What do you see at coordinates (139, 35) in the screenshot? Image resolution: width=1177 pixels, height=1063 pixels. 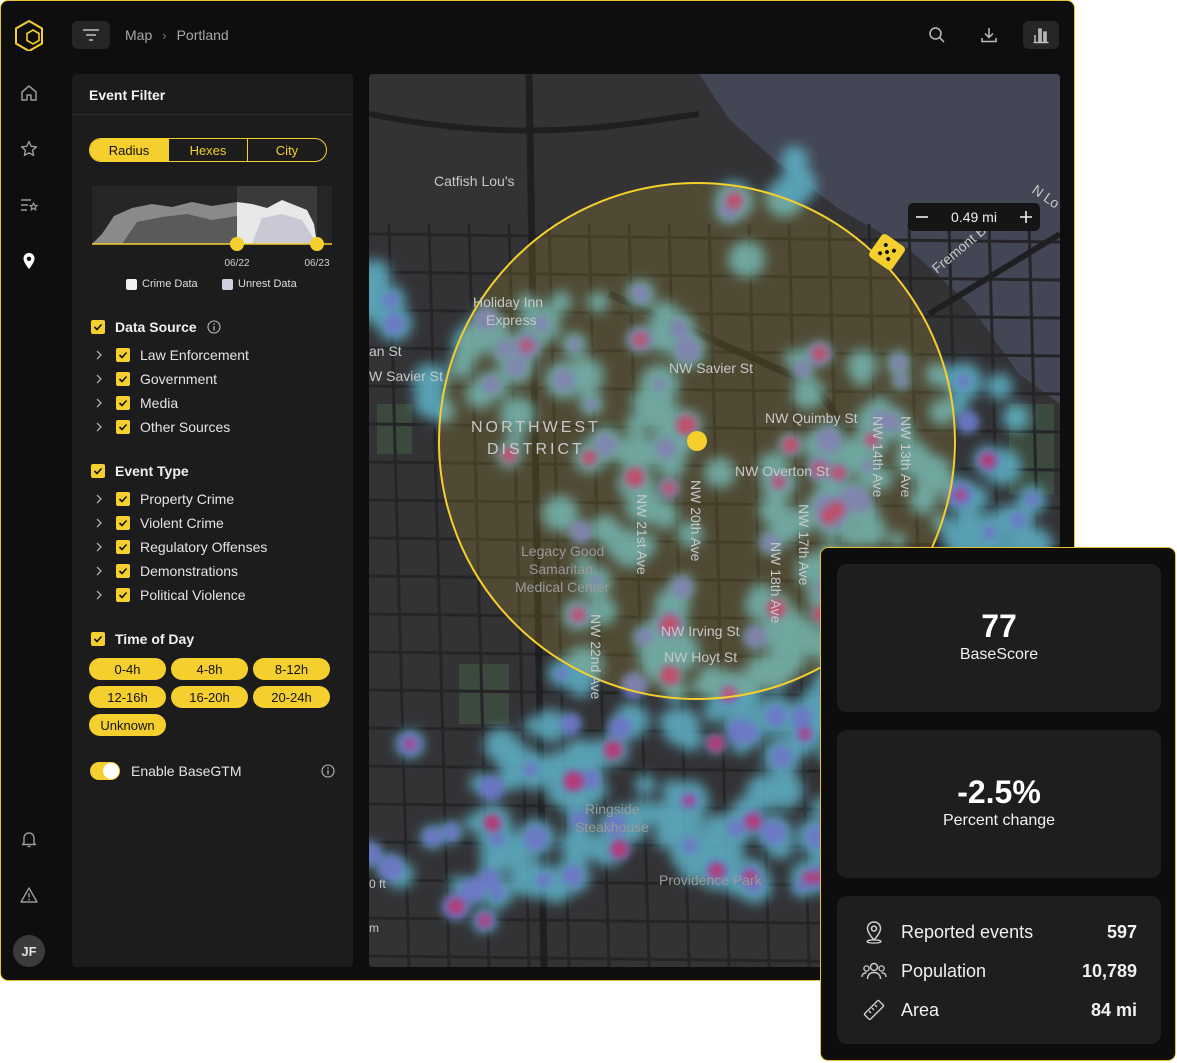 I see `breadcrumb-root: Map` at bounding box center [139, 35].